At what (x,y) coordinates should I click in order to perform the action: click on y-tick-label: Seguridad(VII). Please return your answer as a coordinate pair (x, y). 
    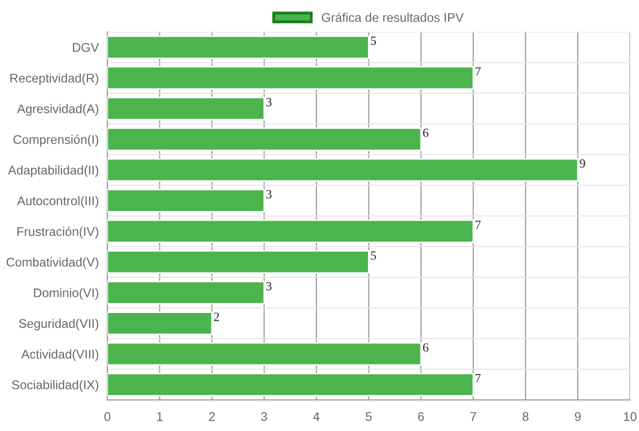
    Looking at the image, I should click on (58, 324).